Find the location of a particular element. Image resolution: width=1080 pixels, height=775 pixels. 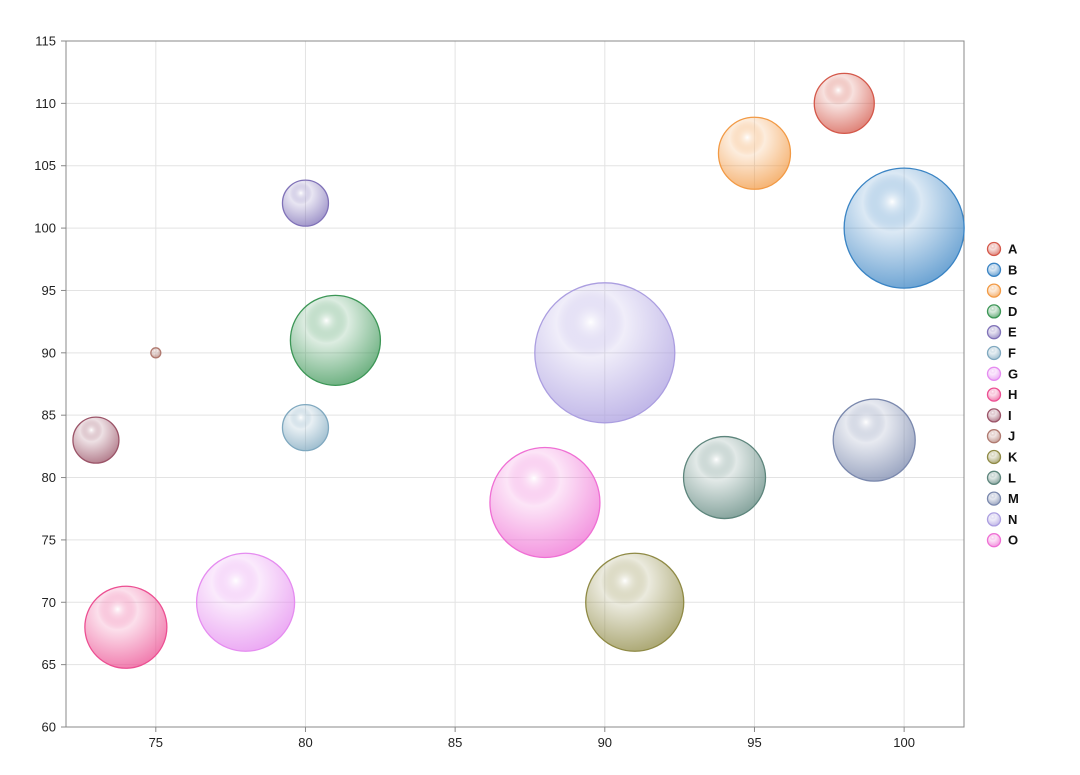

y-tick-label: 75 is located at coordinates (49, 539).